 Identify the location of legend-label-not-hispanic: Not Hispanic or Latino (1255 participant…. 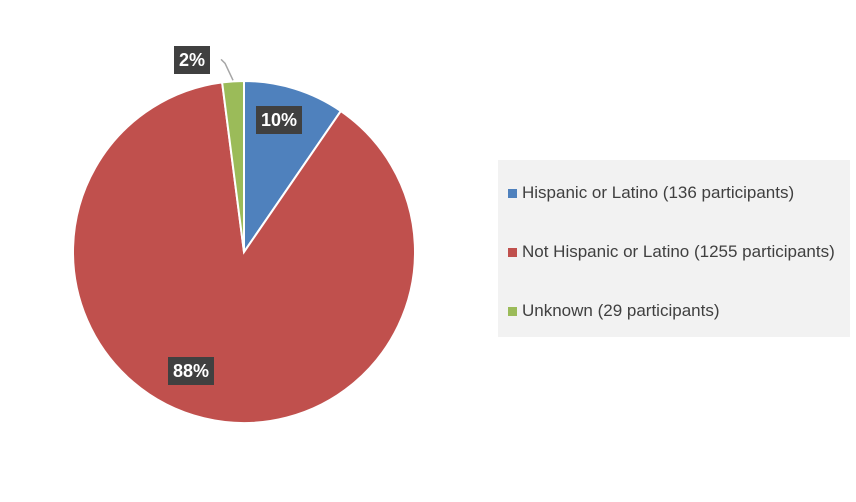
(678, 251).